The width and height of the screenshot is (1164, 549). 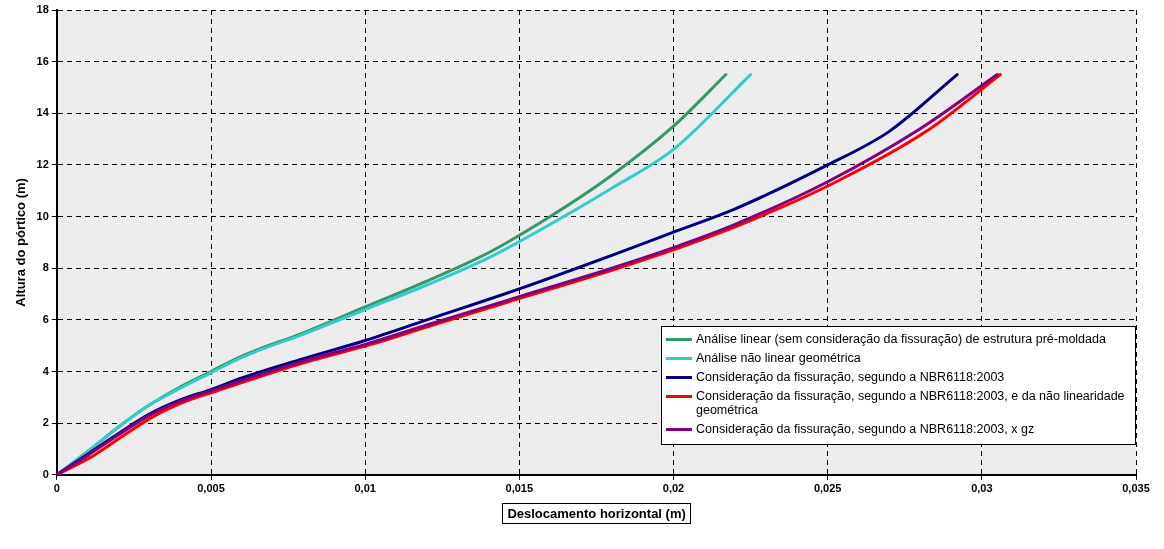 What do you see at coordinates (21, 242) in the screenshot?
I see `y-axis-title: Altura do pórtico (m)` at bounding box center [21, 242].